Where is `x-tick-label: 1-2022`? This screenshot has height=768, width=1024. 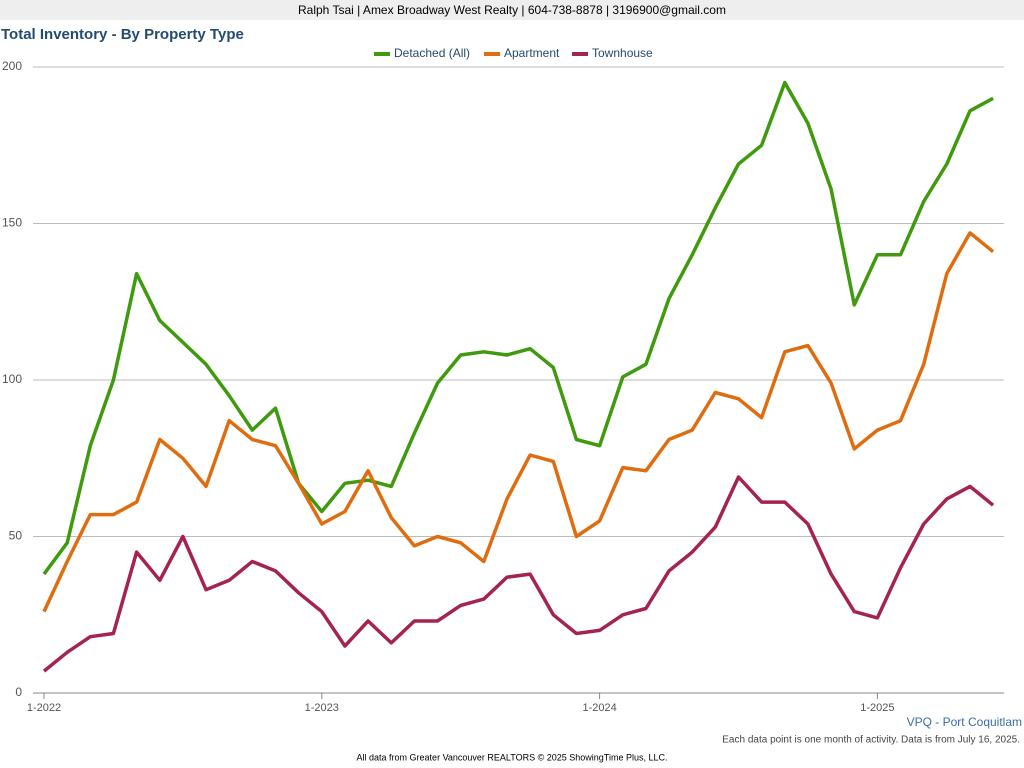 x-tick-label: 1-2022 is located at coordinates (44, 708).